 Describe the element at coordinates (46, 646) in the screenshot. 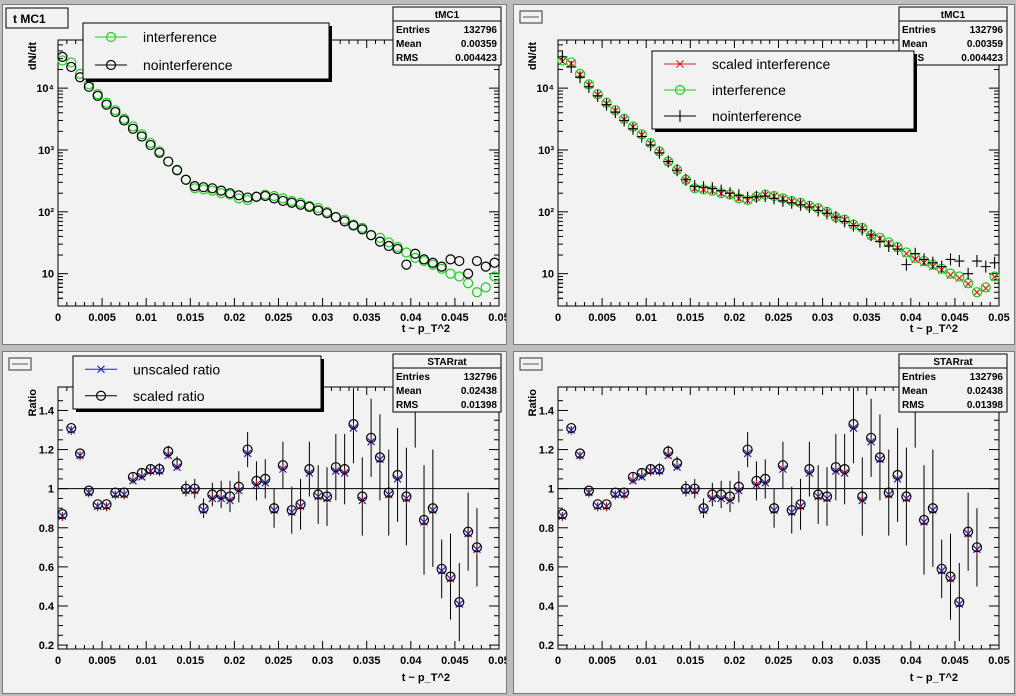

I see `y-tick-label: 0.2` at that location.